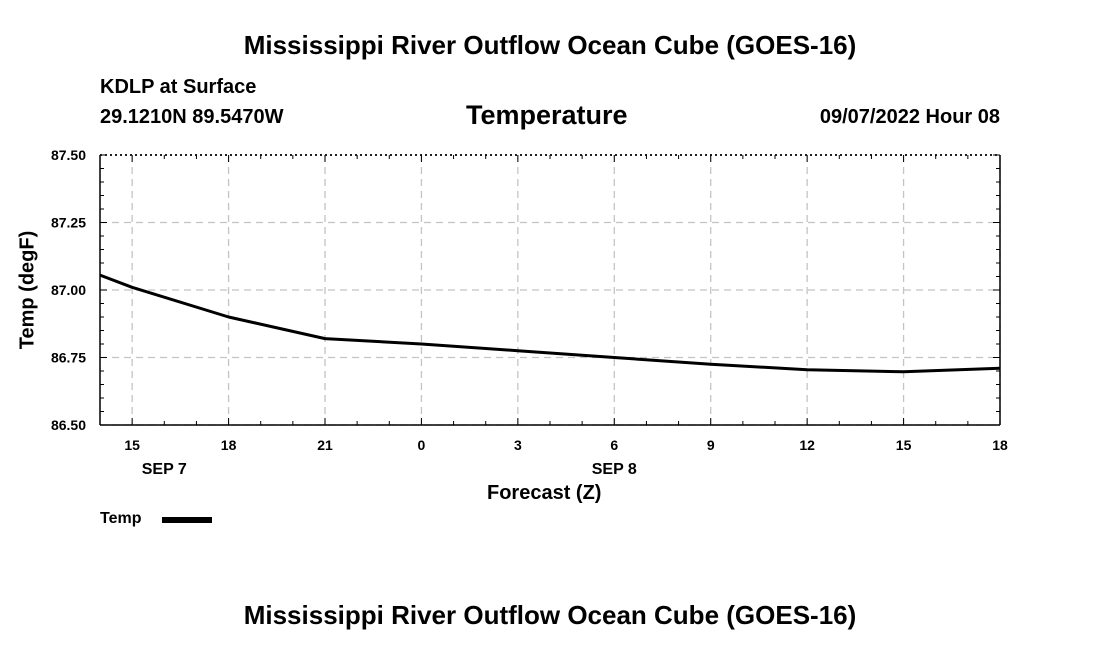 This screenshot has height=650, width=1100. I want to click on x-tick-label: 21, so click(325, 445).